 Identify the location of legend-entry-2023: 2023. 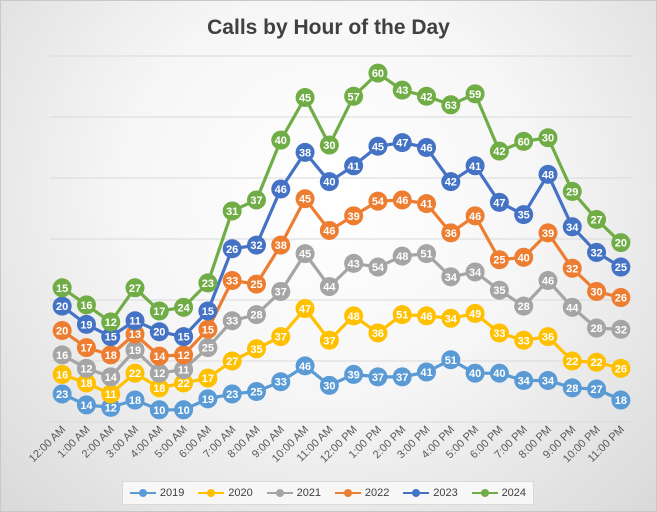
(430, 493).